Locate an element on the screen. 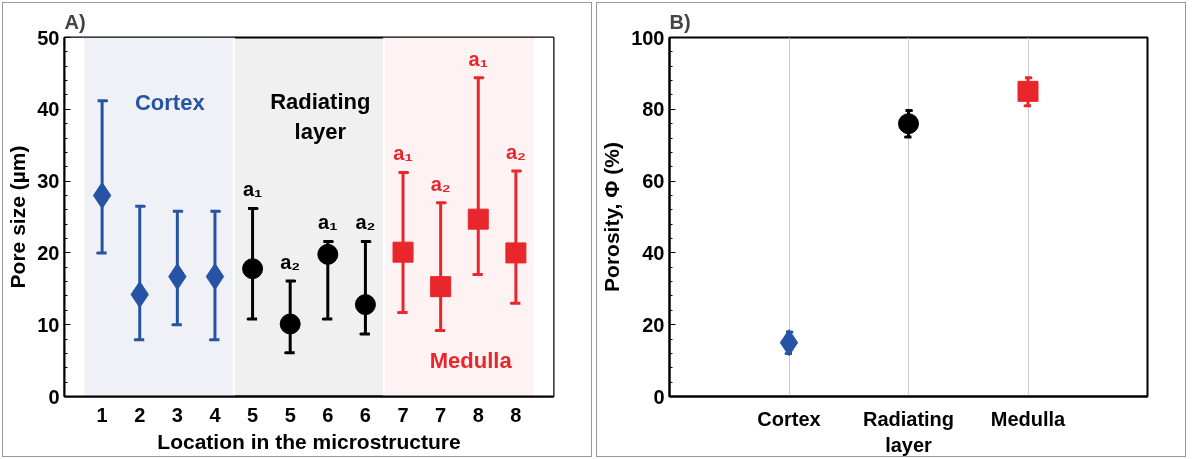 The width and height of the screenshot is (1200, 459). y-tick-label: 50 is located at coordinates (48, 37).